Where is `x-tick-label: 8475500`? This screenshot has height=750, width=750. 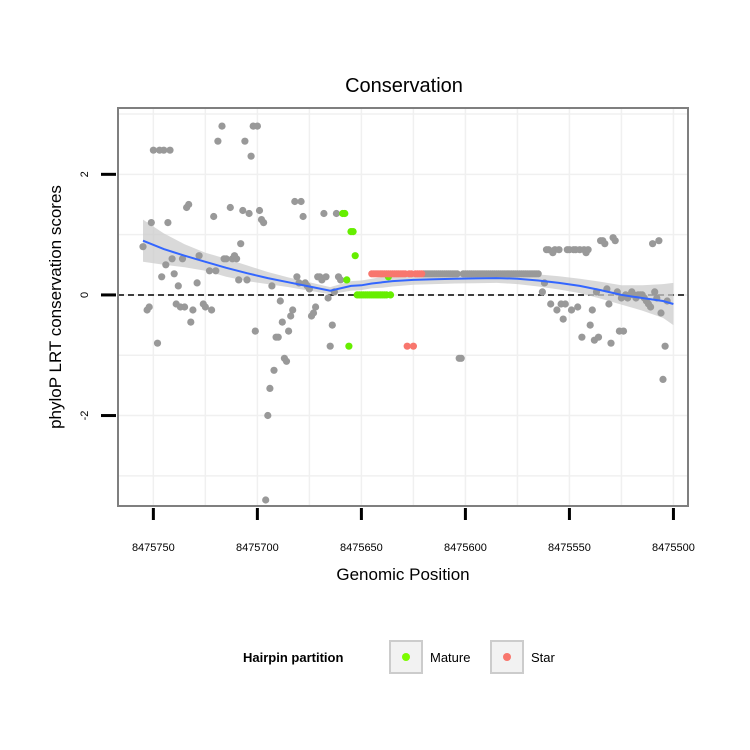
x-tick-label: 8475500 is located at coordinates (673, 548).